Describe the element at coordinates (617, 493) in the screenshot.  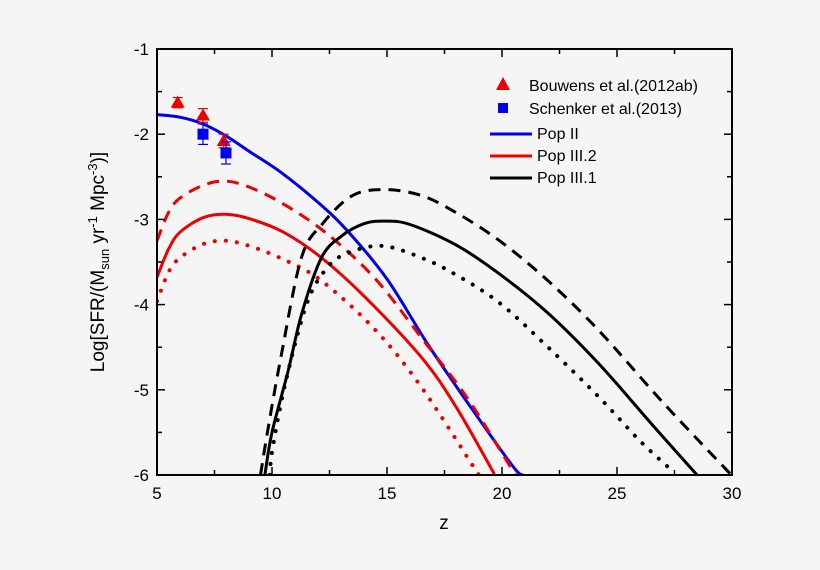
I see `x-tick-label: 25` at that location.